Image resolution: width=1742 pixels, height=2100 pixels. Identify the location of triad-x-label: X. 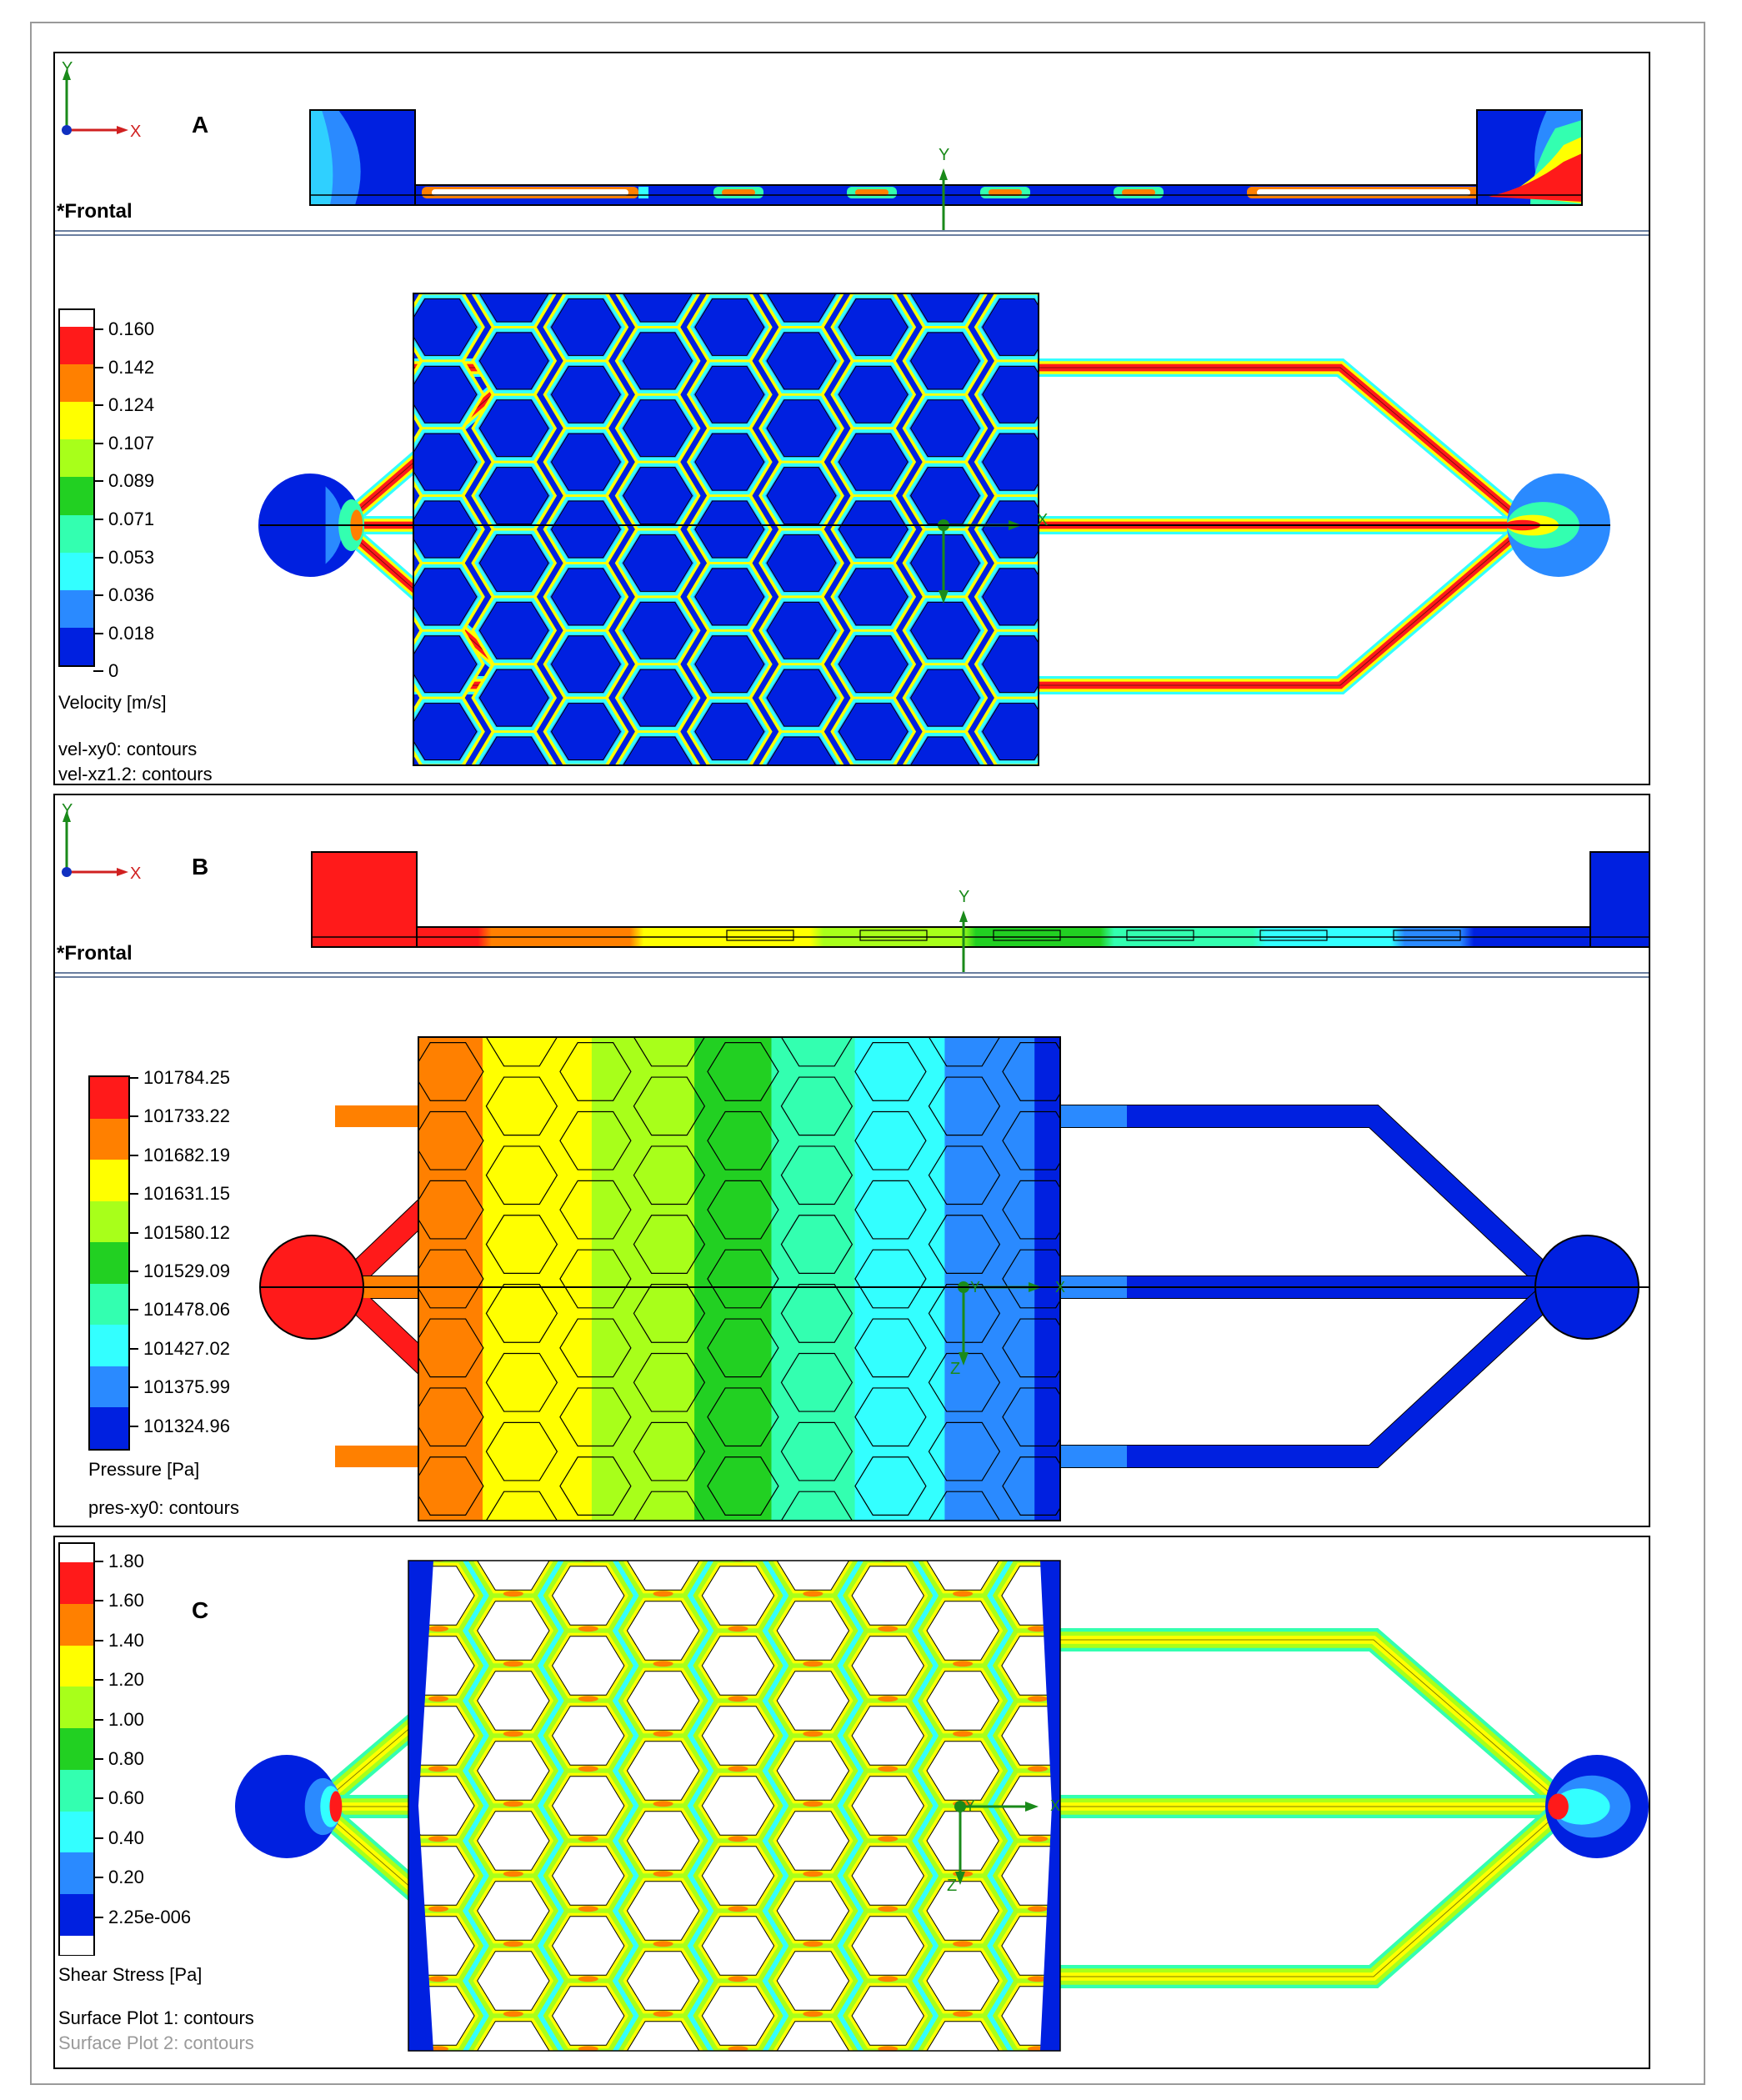
(136, 874).